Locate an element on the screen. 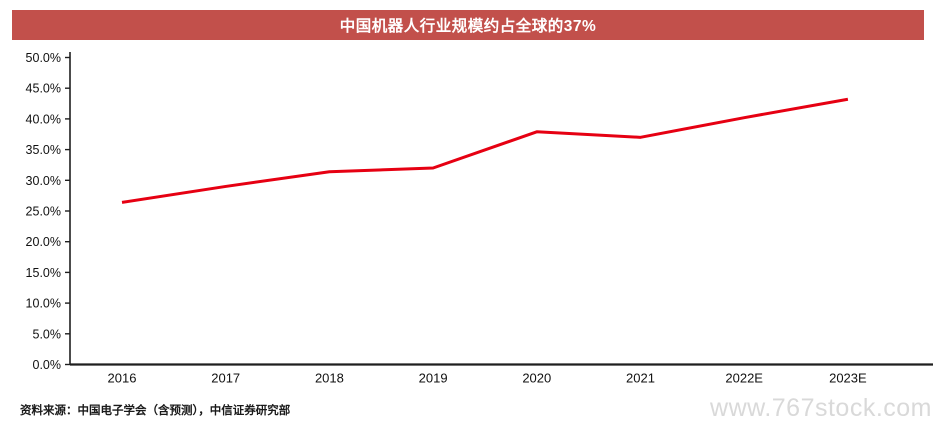  x-tick-label: 2018 is located at coordinates (329, 378).